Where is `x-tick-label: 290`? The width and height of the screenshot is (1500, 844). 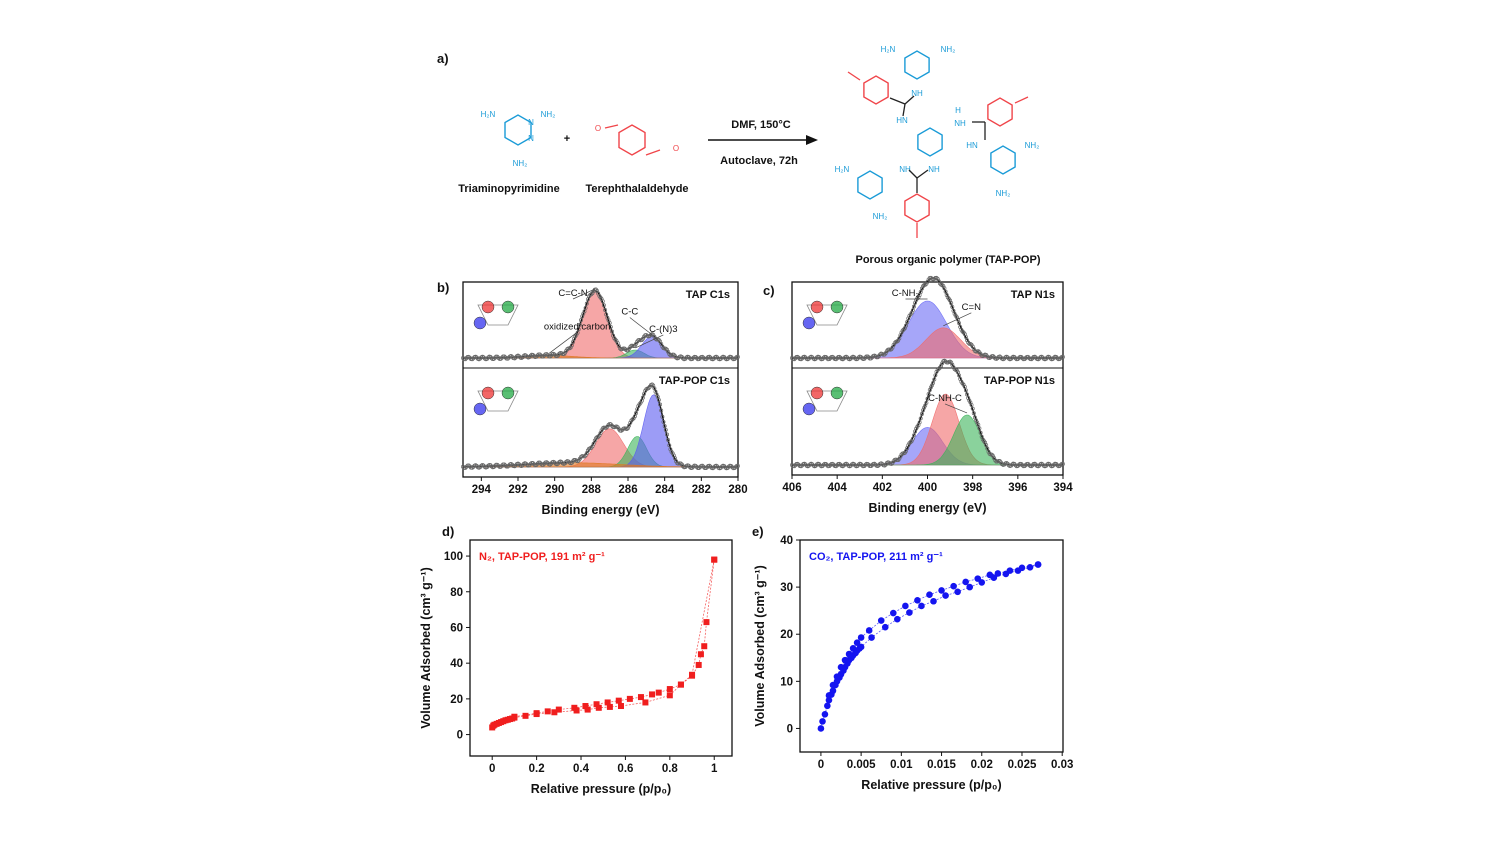
x-tick-label: 290 is located at coordinates (554, 490).